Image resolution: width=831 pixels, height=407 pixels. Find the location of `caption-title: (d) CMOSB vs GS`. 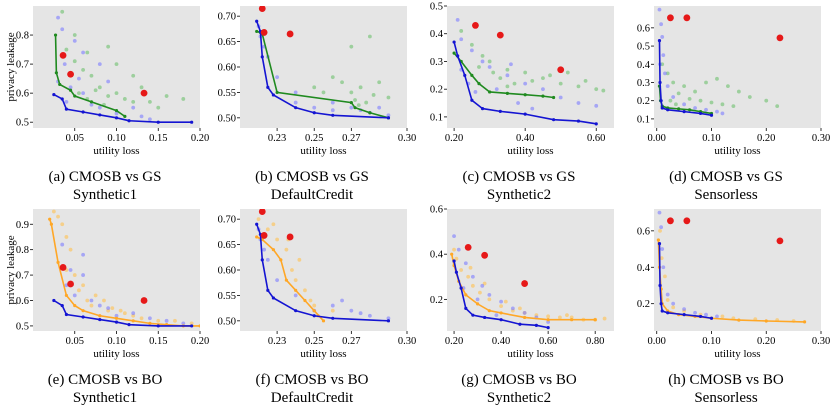

caption-title: (d) CMOSB vs GS is located at coordinates (726, 177).